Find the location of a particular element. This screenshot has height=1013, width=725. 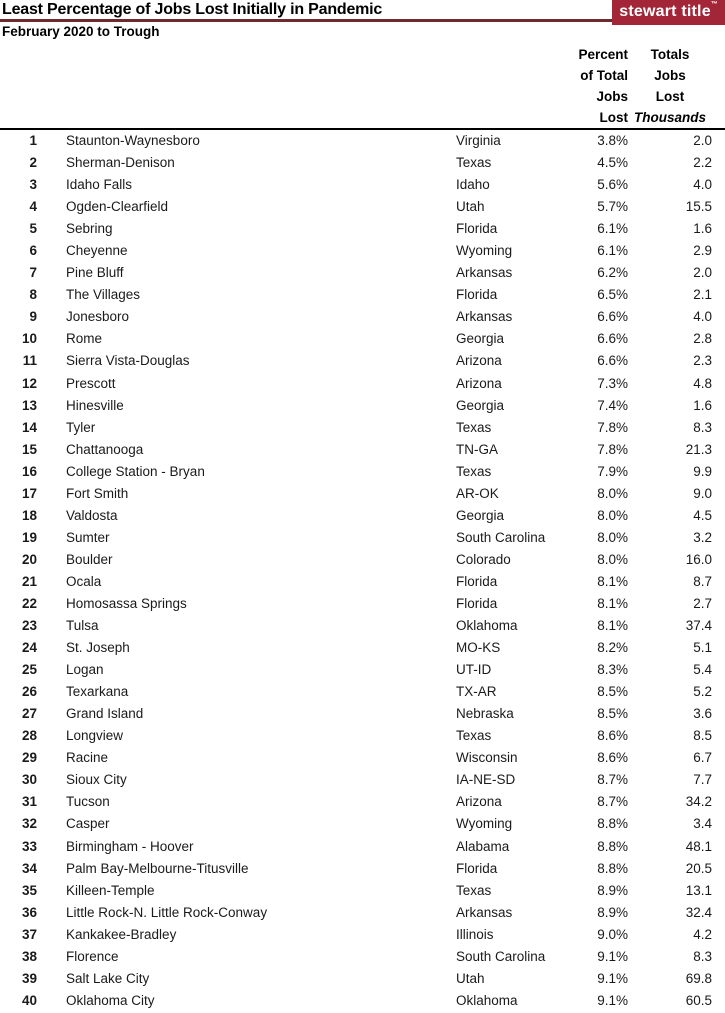

percent-cell: 5.7% is located at coordinates (612, 207).